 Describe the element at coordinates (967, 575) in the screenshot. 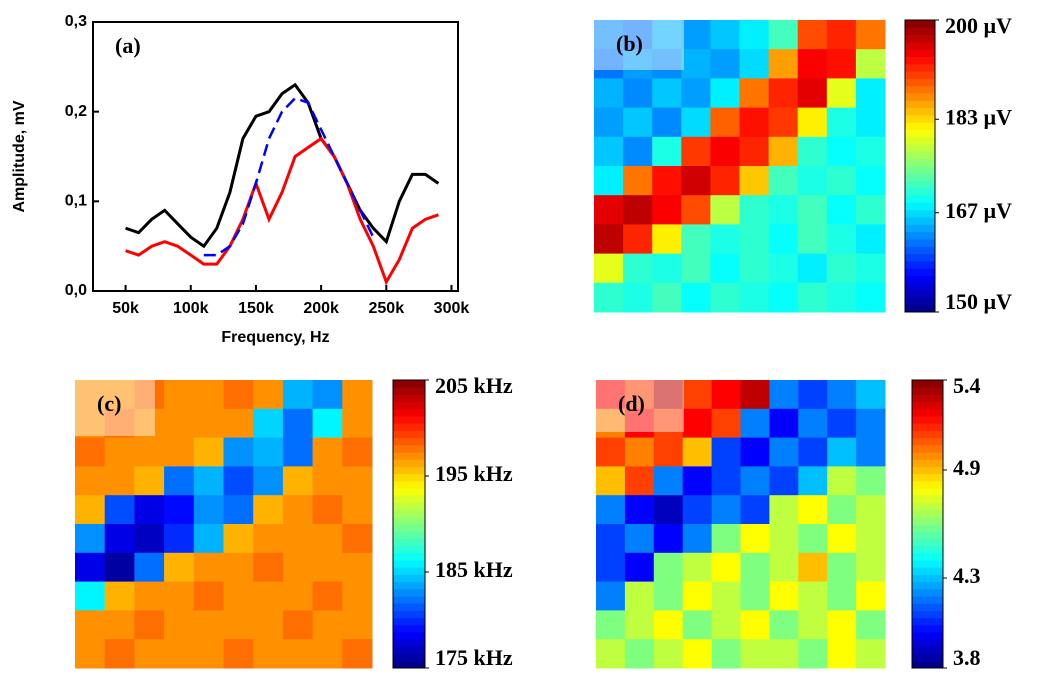

I see `colorbar-tick-label: 4.3` at that location.